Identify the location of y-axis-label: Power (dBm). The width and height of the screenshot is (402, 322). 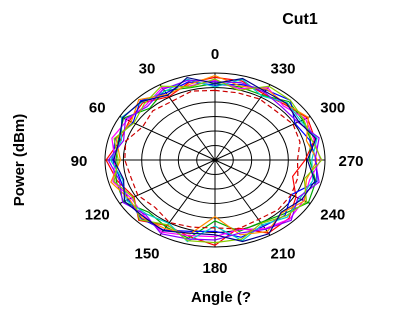
(19, 160).